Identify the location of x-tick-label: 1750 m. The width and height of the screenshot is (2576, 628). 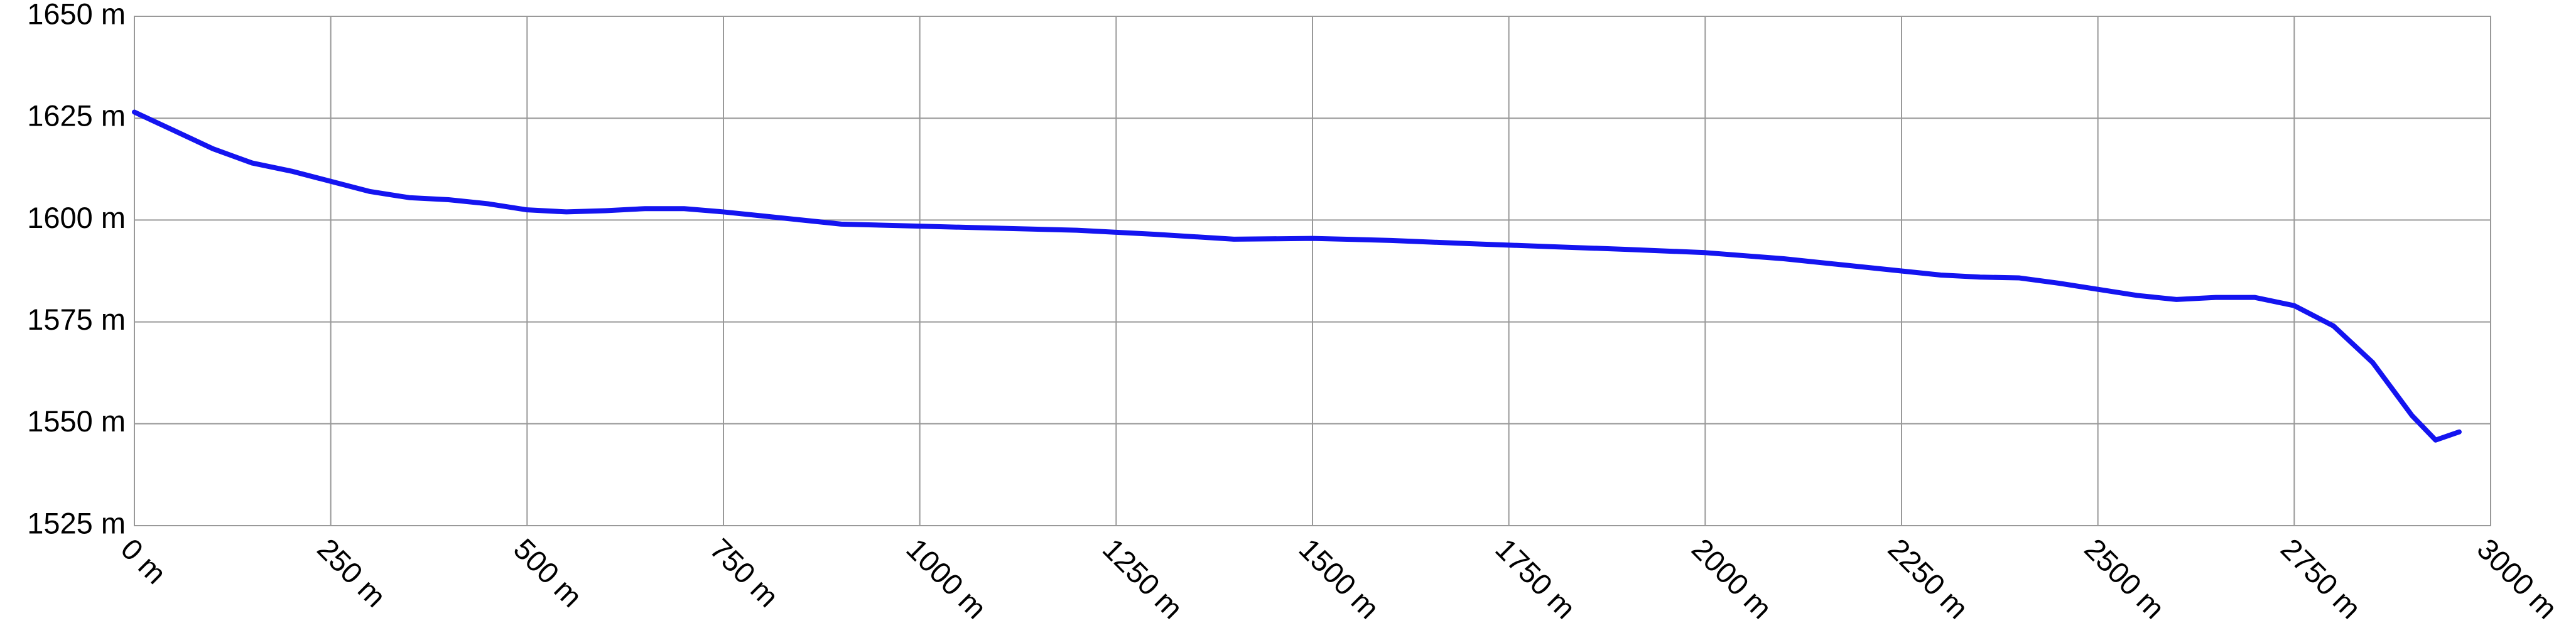
(1535, 579).